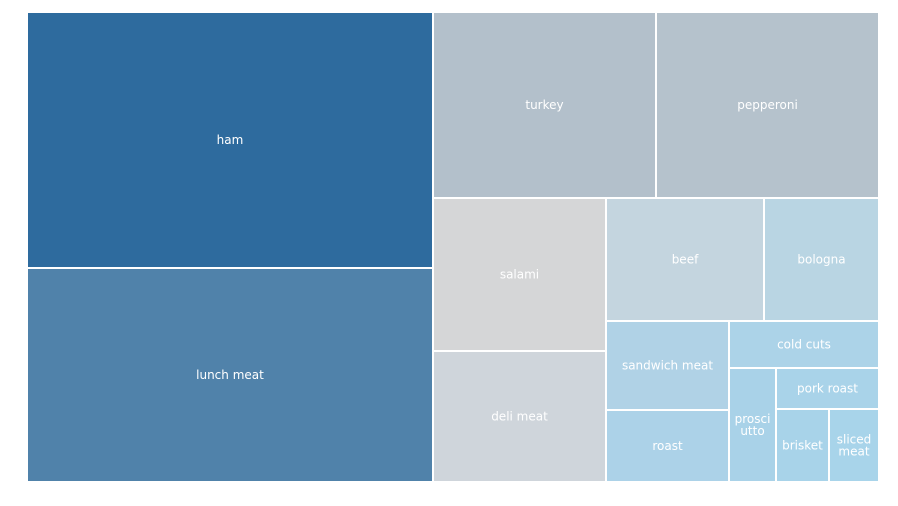 The width and height of the screenshot is (898, 506). I want to click on tile-label-line: lunch meat, so click(230, 375).